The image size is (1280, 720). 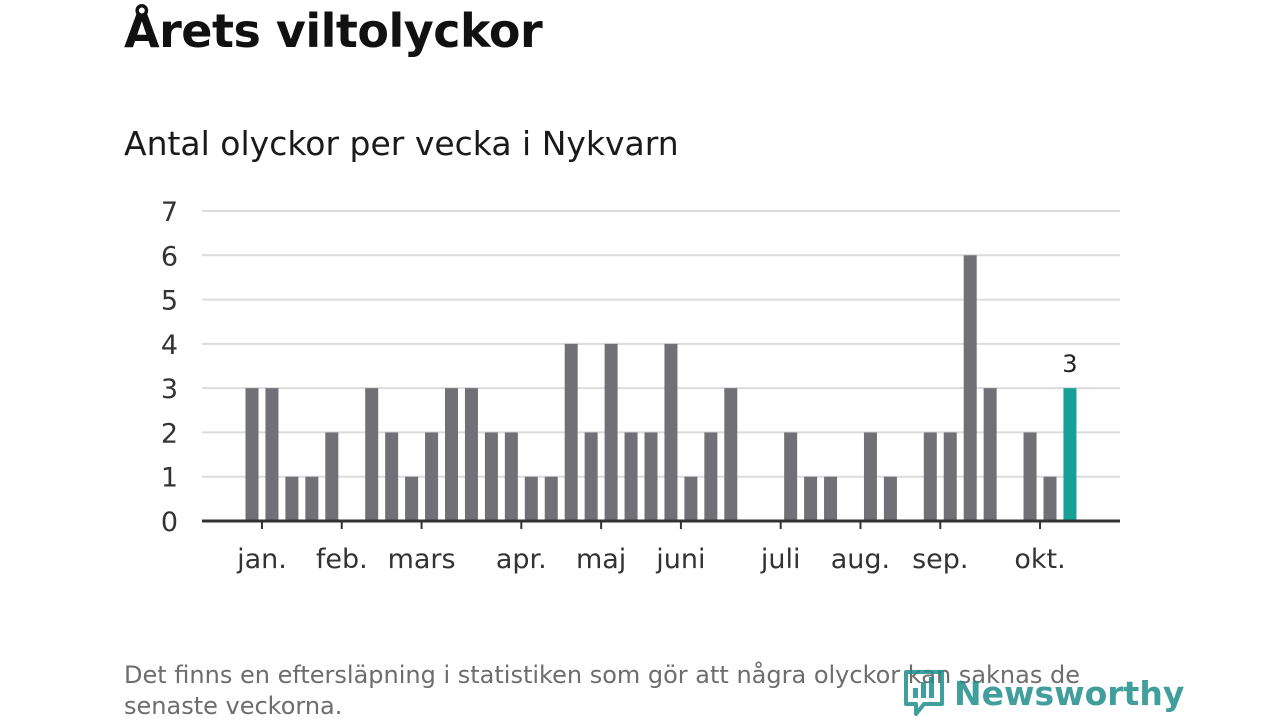 I want to click on newsworthy-logo-icon, so click(x=924, y=693).